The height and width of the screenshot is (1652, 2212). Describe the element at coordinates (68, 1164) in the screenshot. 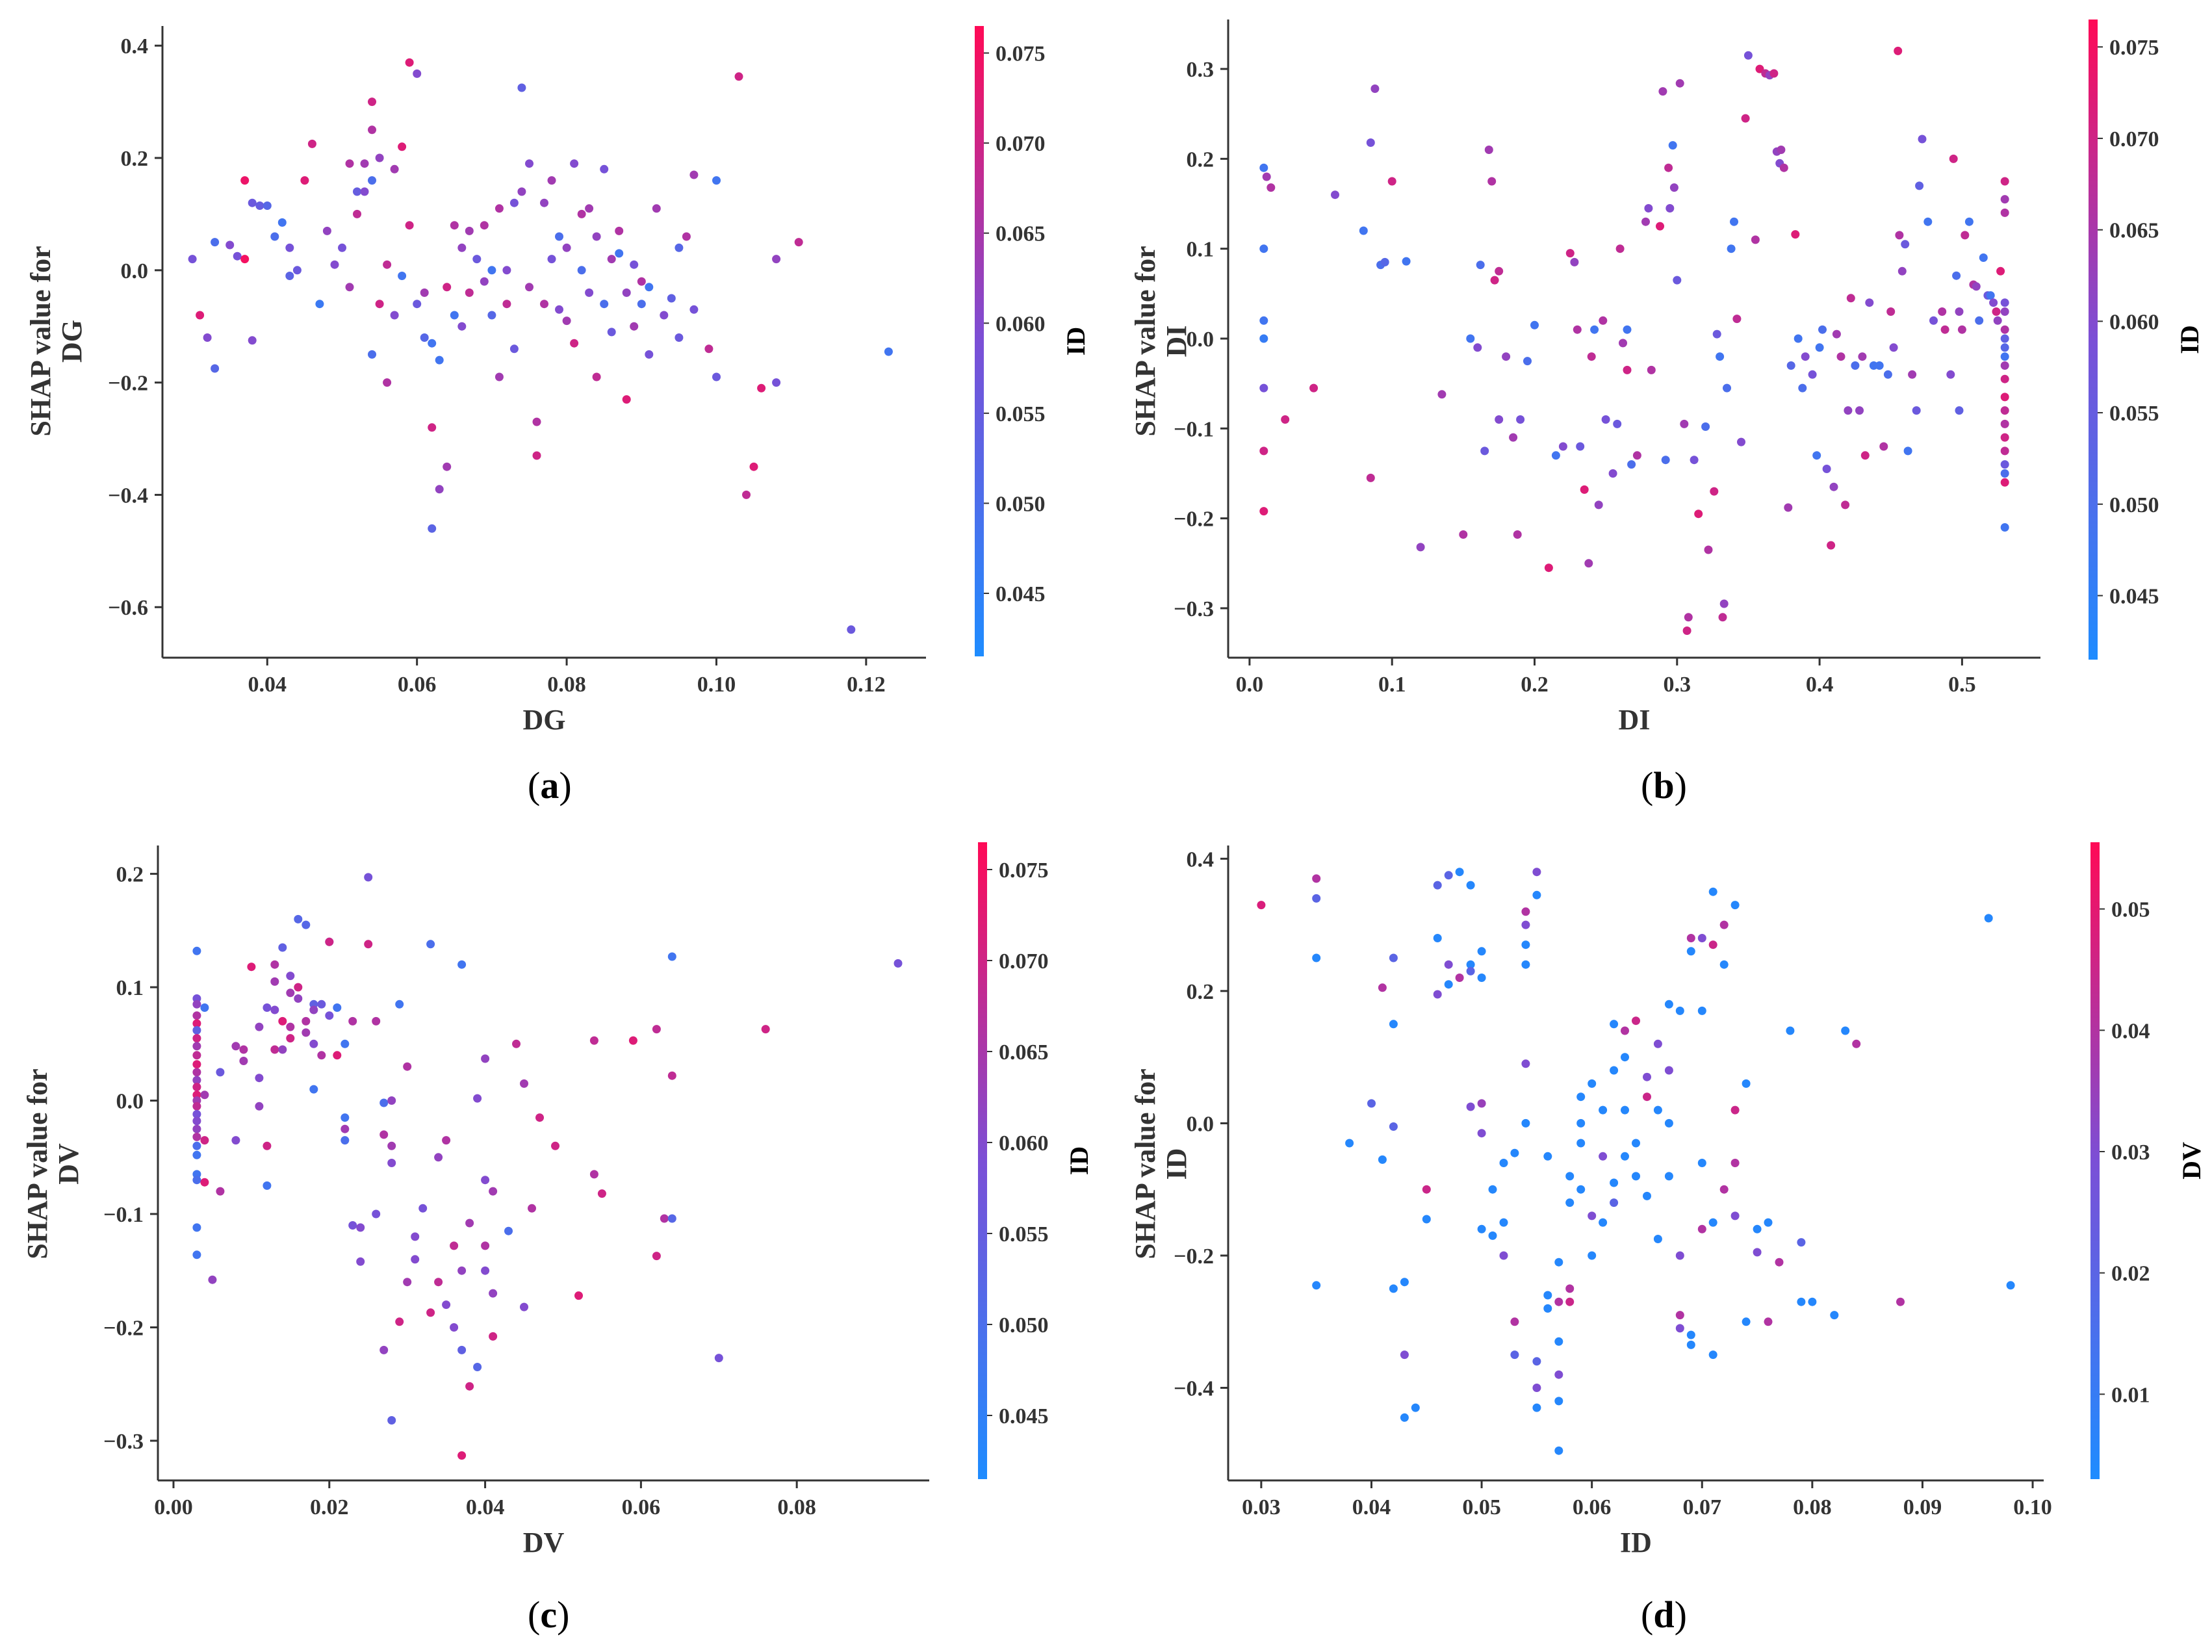

I see `y-axis-label-line: DV` at that location.